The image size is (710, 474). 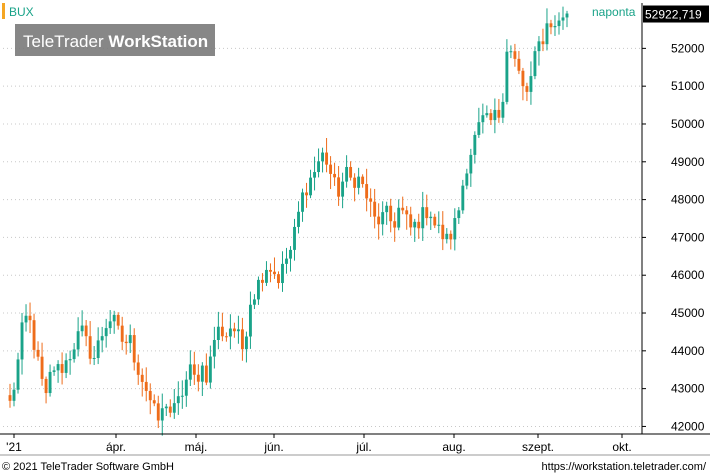 What do you see at coordinates (196, 447) in the screenshot?
I see `x-tick-label: máj.` at bounding box center [196, 447].